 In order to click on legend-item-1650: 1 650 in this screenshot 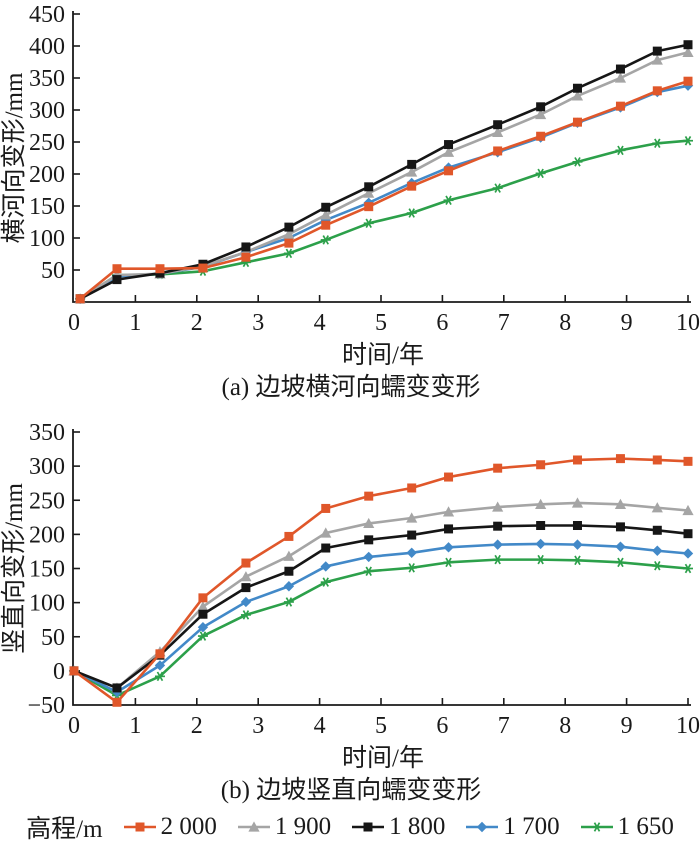, I will do `click(627, 827)`.